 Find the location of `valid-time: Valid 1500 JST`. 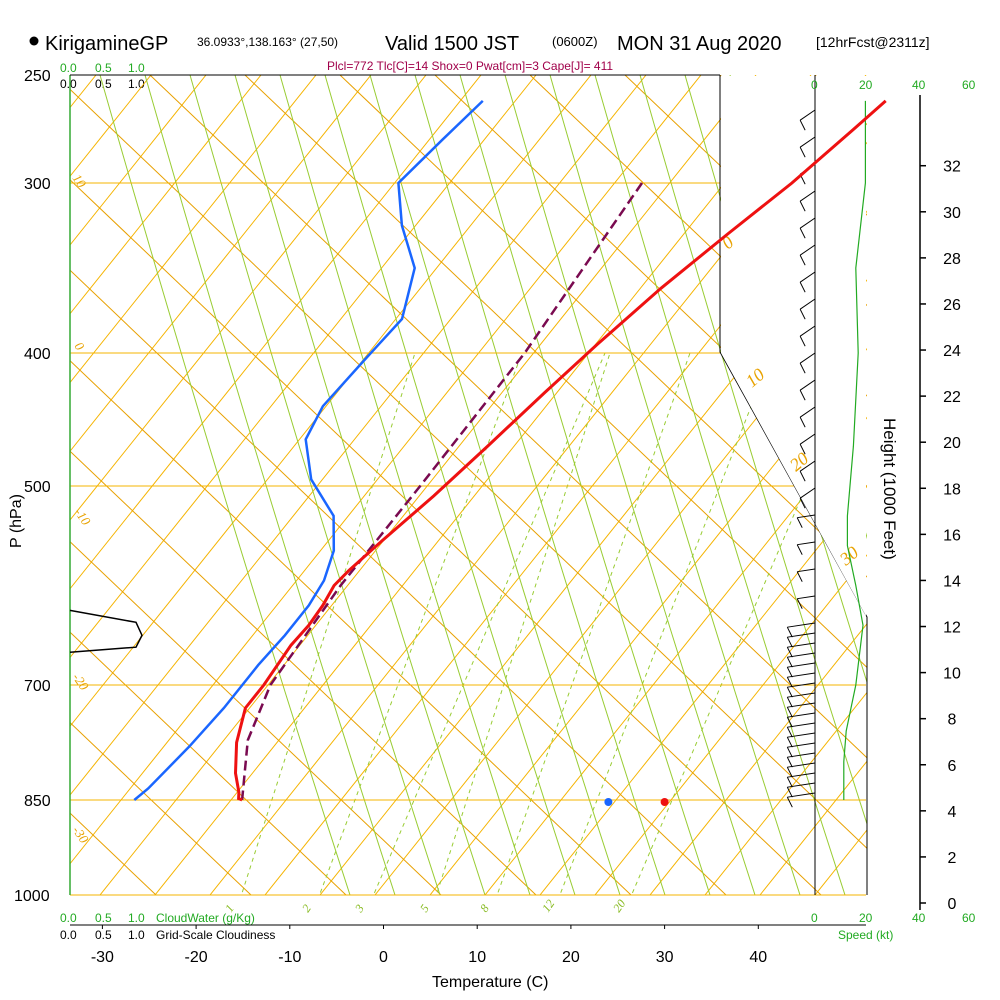

valid-time: Valid 1500 JST is located at coordinates (452, 44).